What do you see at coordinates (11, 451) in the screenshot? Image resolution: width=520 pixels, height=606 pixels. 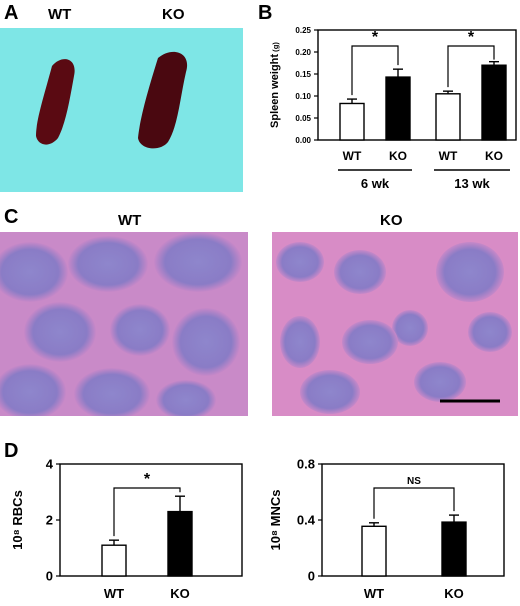 I see `panel-letter-d: D` at bounding box center [11, 451].